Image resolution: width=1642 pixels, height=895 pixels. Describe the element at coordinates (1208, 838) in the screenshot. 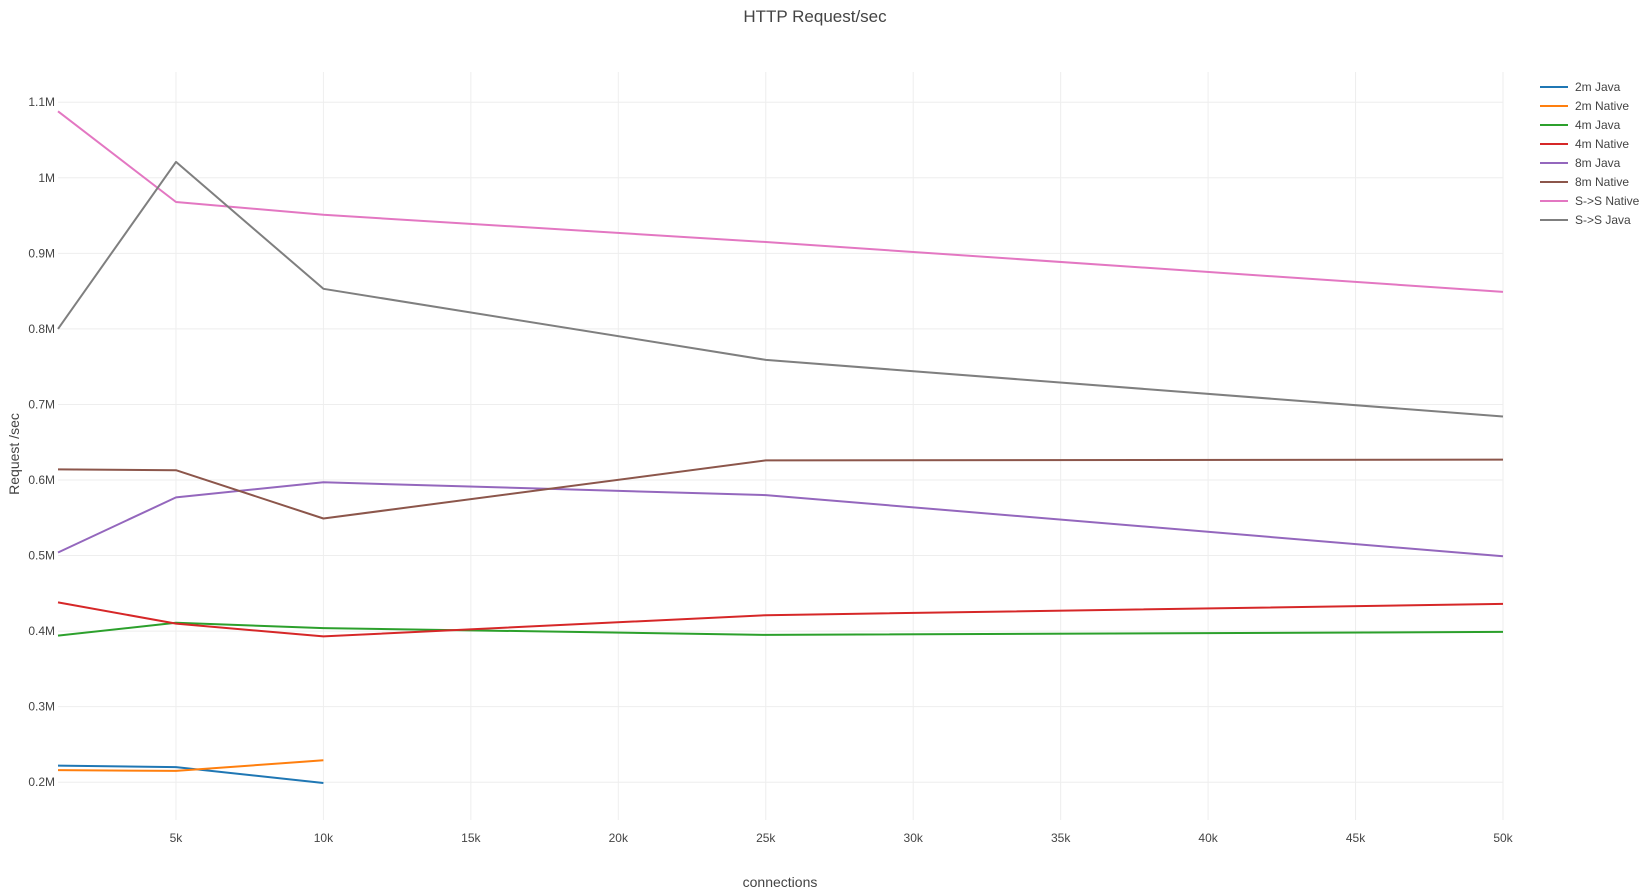

I see `x-tick-label: 40k` at that location.